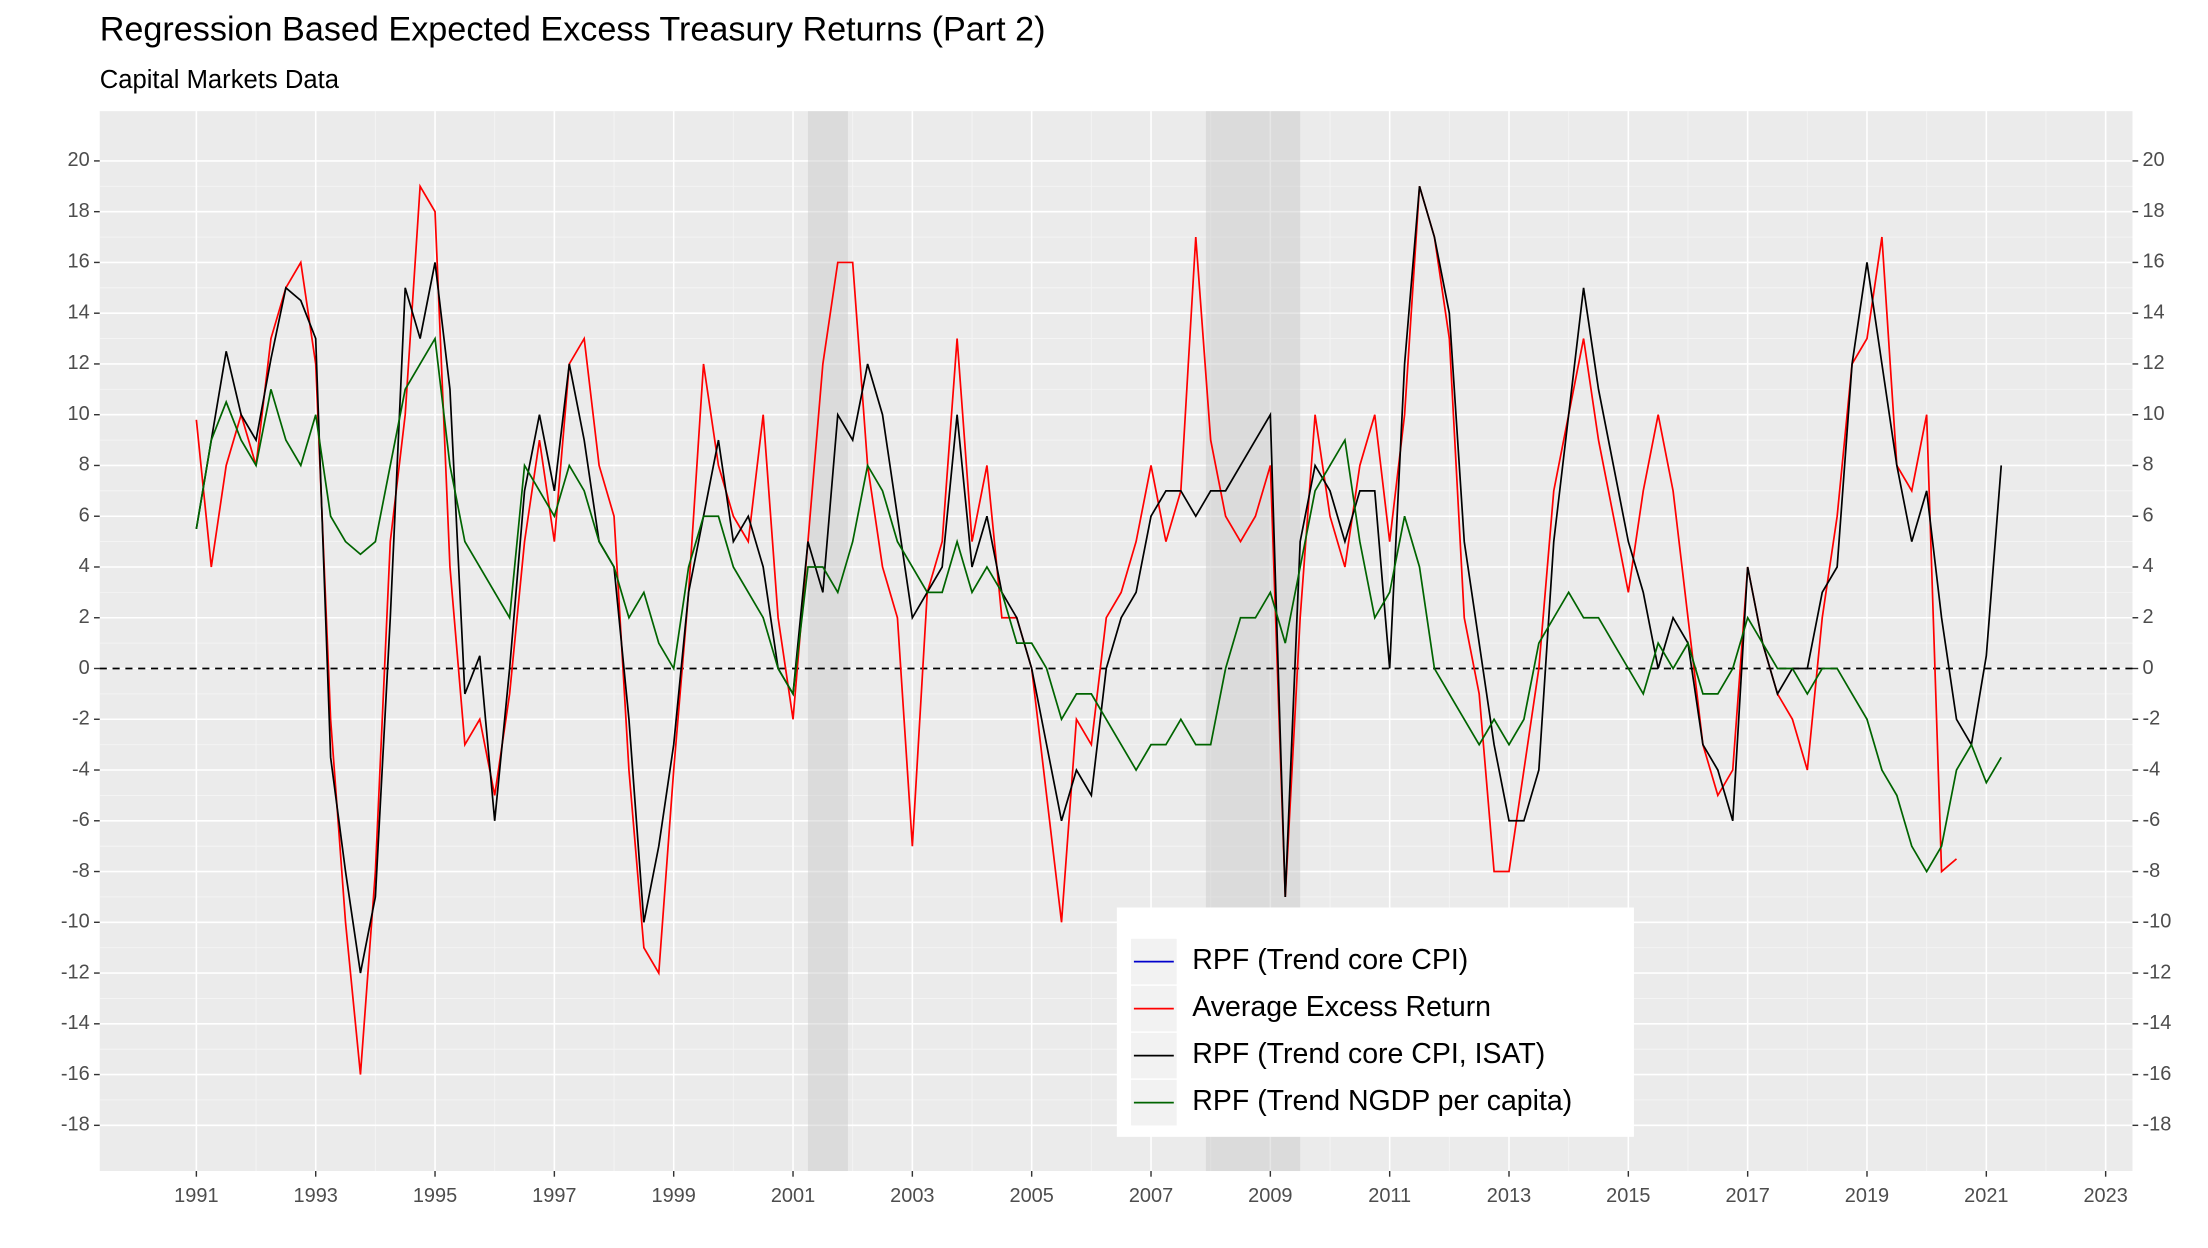 The image size is (2208, 1248). What do you see at coordinates (220, 80) in the screenshot?
I see `chart-subtitle: Capital Markets Data` at bounding box center [220, 80].